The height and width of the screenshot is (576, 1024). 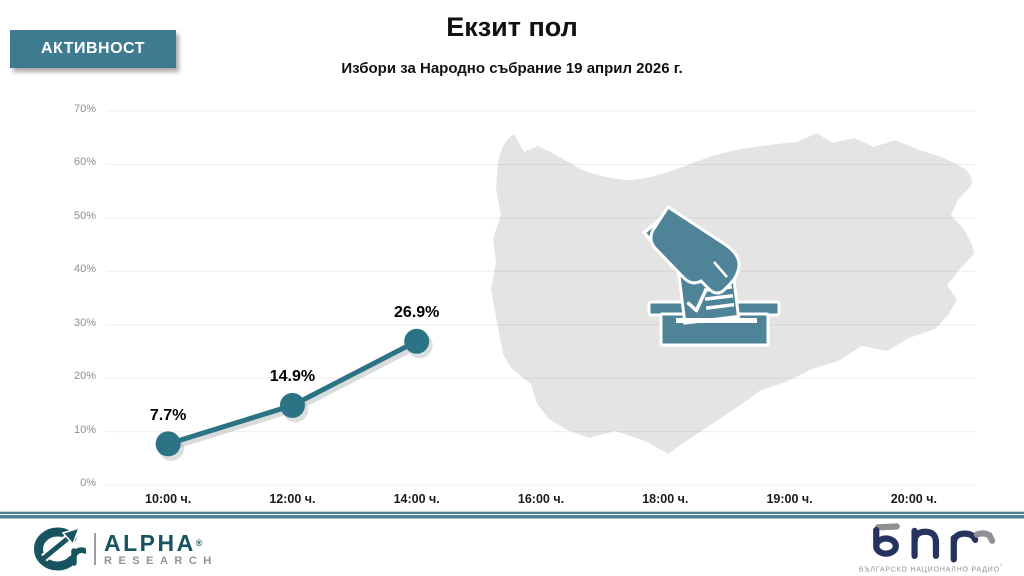 What do you see at coordinates (161, 560) in the screenshot?
I see `alpha-logo-sub: RESEARCH` at bounding box center [161, 560].